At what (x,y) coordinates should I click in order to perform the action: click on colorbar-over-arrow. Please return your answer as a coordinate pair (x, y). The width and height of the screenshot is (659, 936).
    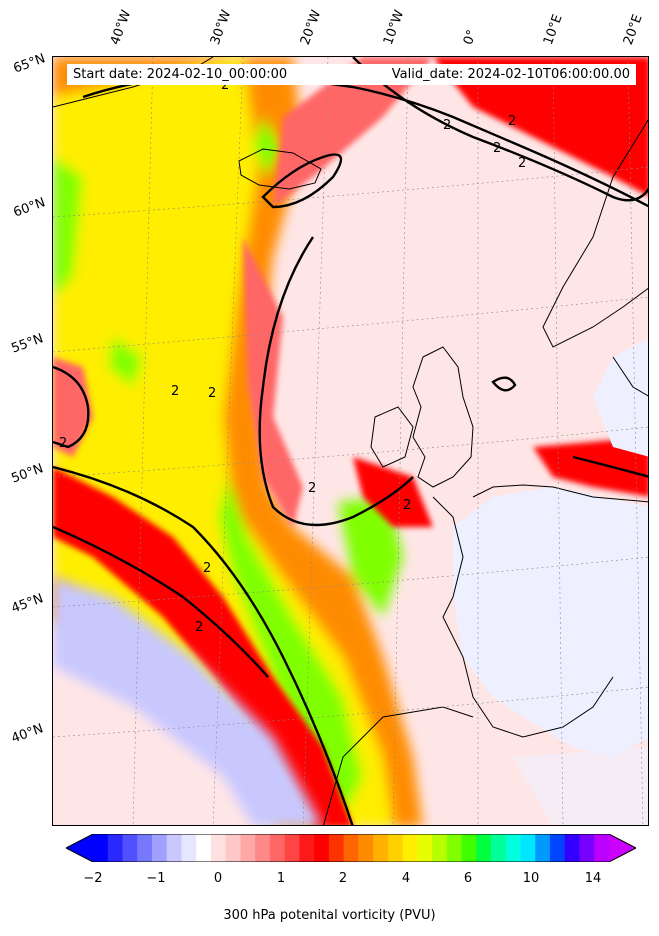
    Looking at the image, I should click on (622, 848).